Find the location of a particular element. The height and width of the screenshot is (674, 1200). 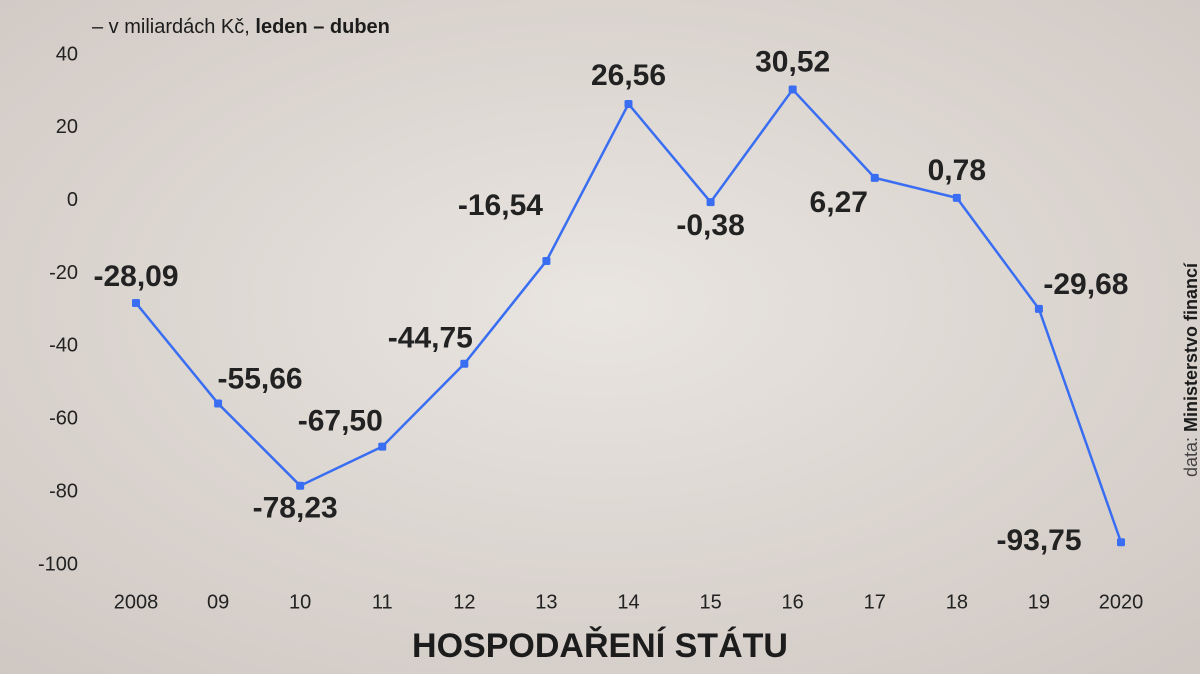

value-label: -44,75 is located at coordinates (430, 338).